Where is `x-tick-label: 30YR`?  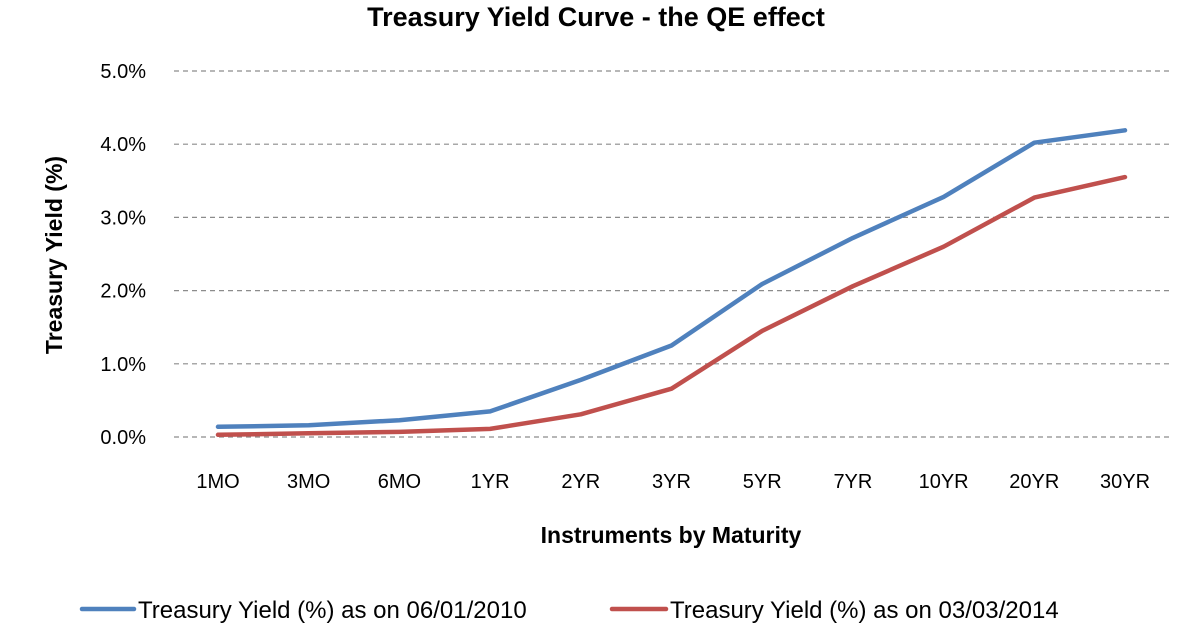
x-tick-label: 30YR is located at coordinates (1125, 482).